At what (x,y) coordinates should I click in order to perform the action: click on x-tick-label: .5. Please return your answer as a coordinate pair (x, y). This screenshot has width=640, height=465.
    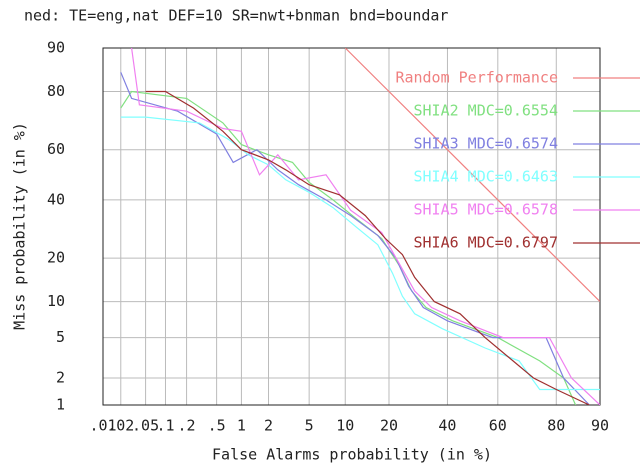
    Looking at the image, I should click on (217, 426).